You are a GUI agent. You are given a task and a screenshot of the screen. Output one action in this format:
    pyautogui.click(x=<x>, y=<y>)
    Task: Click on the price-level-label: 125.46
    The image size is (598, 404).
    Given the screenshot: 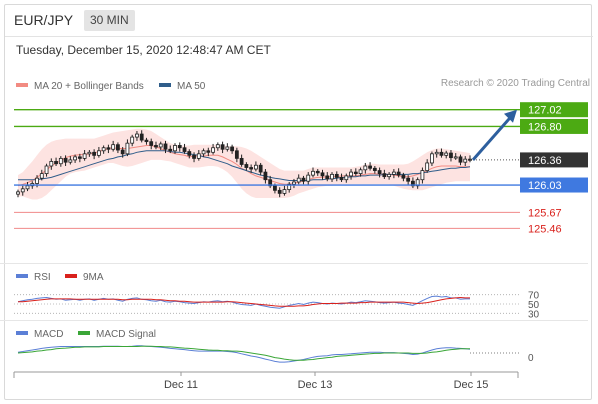 What is the action you would take?
    pyautogui.click(x=545, y=229)
    